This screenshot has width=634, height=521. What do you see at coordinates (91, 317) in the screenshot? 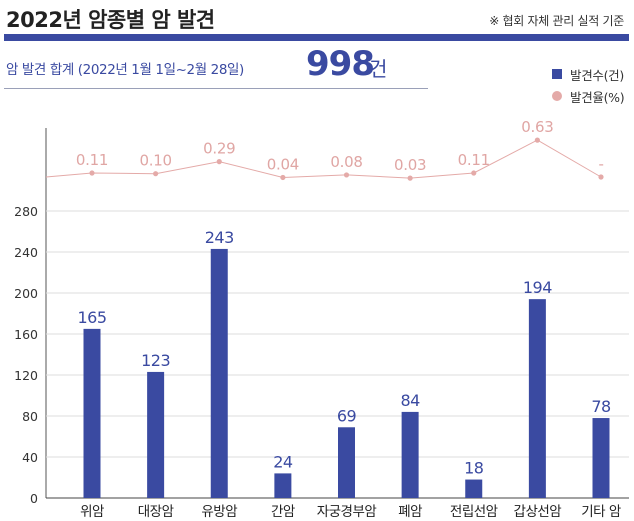
I see `bar-value-label: 165` at bounding box center [91, 317].